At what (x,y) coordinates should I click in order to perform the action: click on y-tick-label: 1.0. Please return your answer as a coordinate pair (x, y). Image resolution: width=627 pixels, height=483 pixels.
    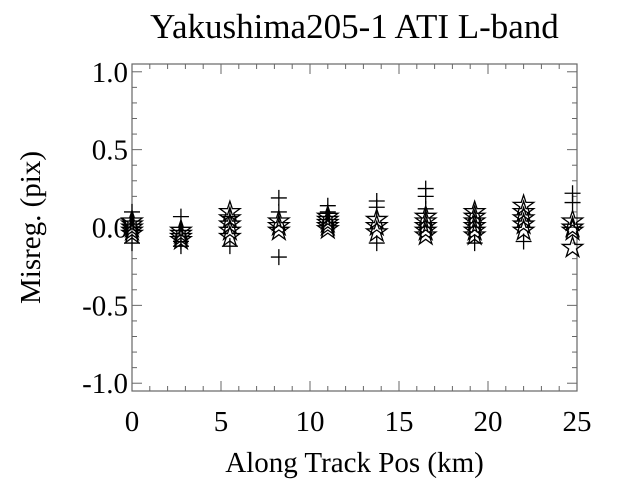
    Looking at the image, I should click on (110, 72).